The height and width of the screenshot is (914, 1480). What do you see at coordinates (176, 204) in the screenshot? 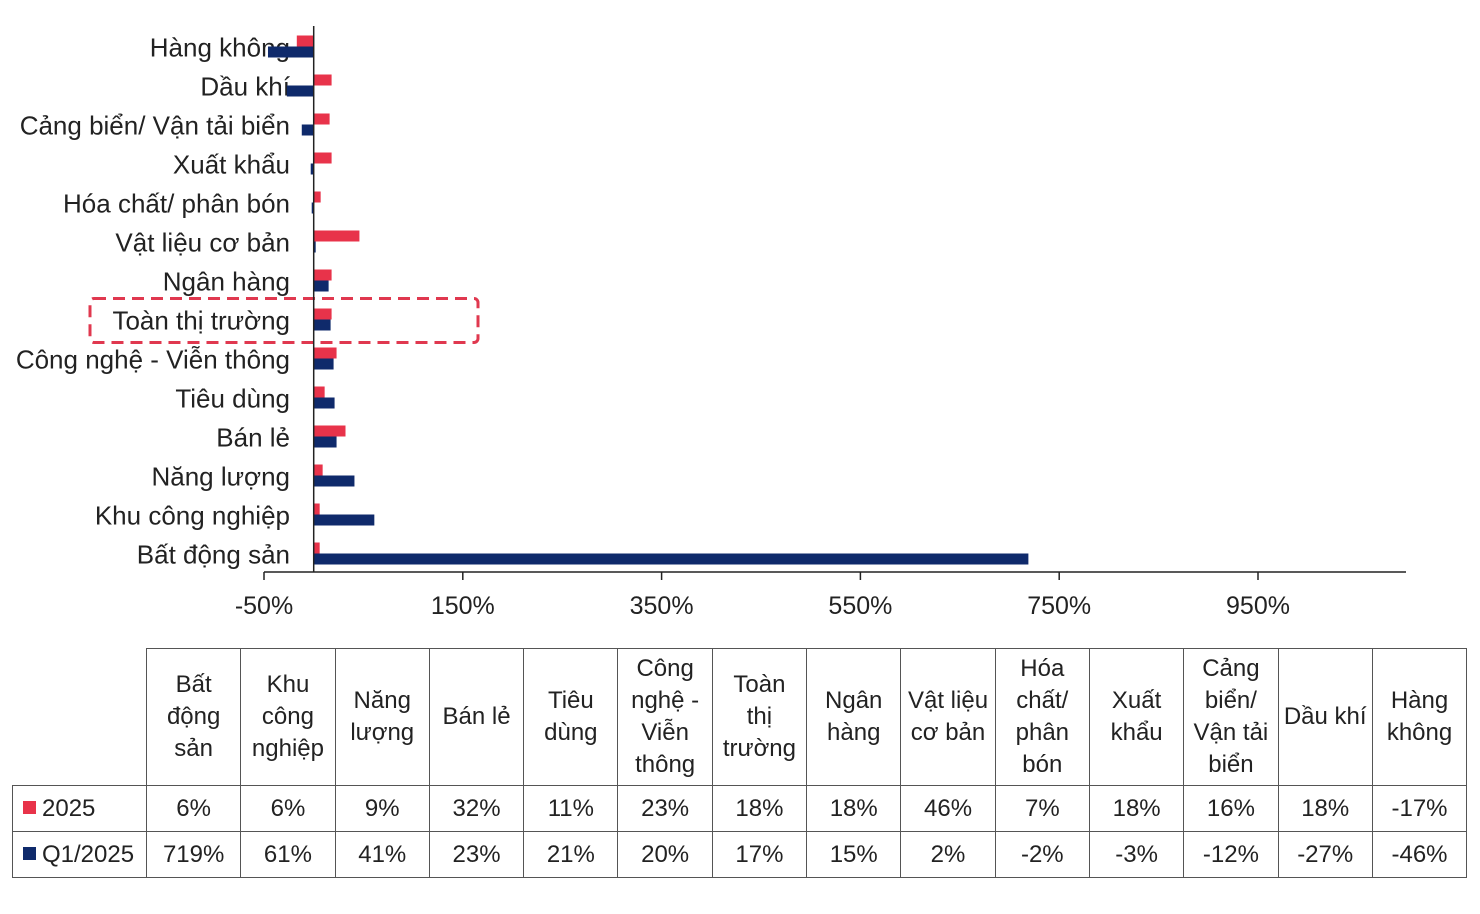
I see `category-label: Hóa chất/ phân bón` at bounding box center [176, 204].